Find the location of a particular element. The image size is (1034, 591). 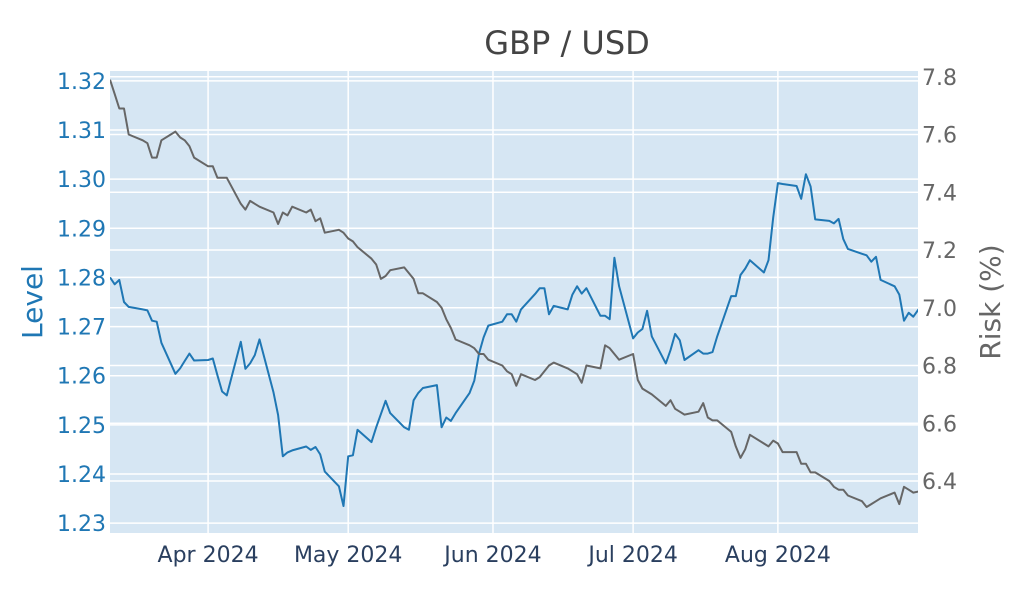

y-left-tick-label: 1.32 is located at coordinates (81, 82).